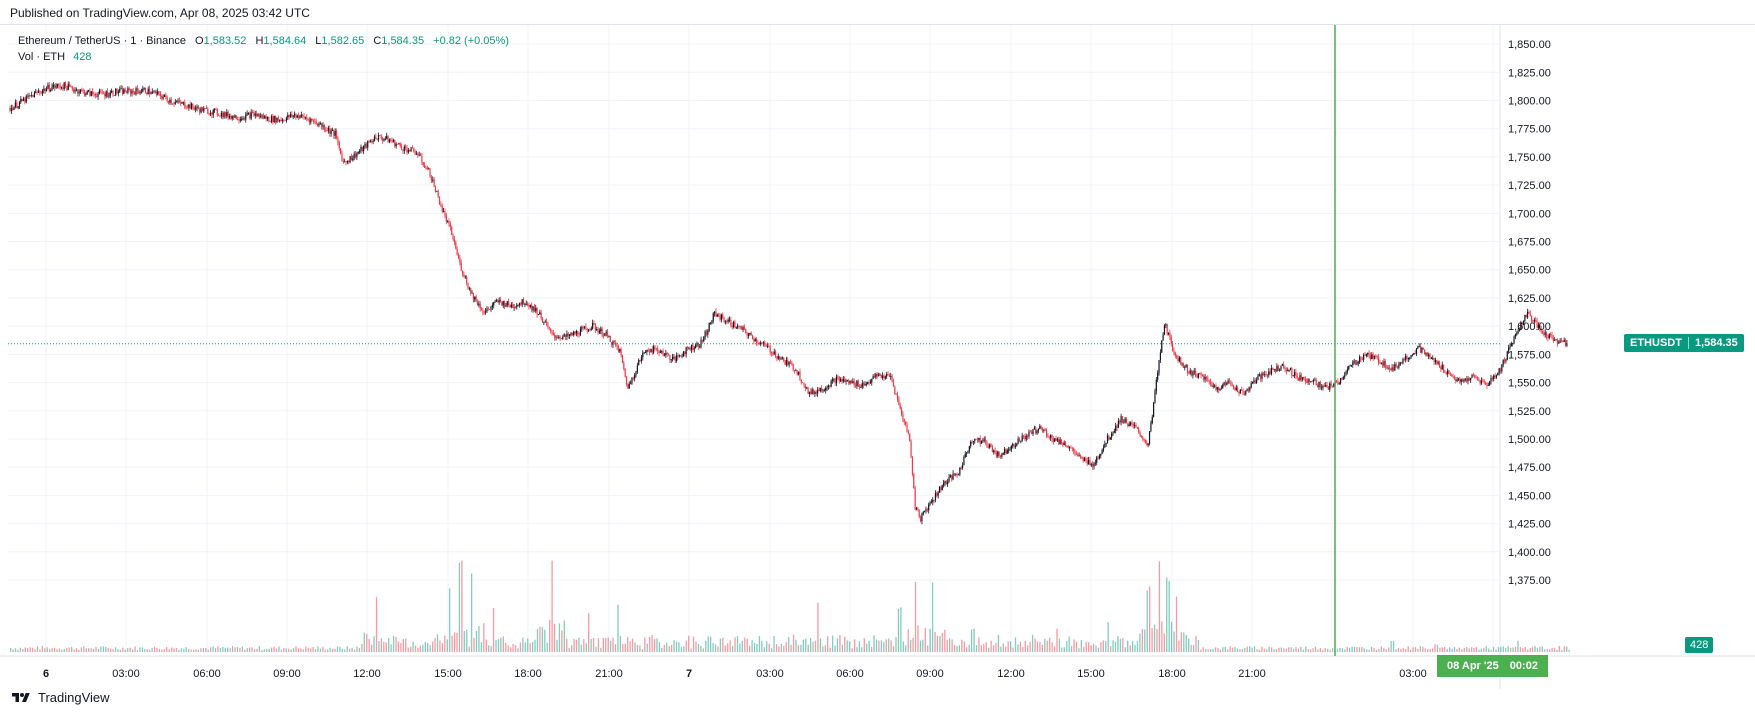 Image resolution: width=1755 pixels, height=716 pixels. What do you see at coordinates (1529, 412) in the screenshot?
I see `y-tick-label: 1,525.00` at bounding box center [1529, 412].